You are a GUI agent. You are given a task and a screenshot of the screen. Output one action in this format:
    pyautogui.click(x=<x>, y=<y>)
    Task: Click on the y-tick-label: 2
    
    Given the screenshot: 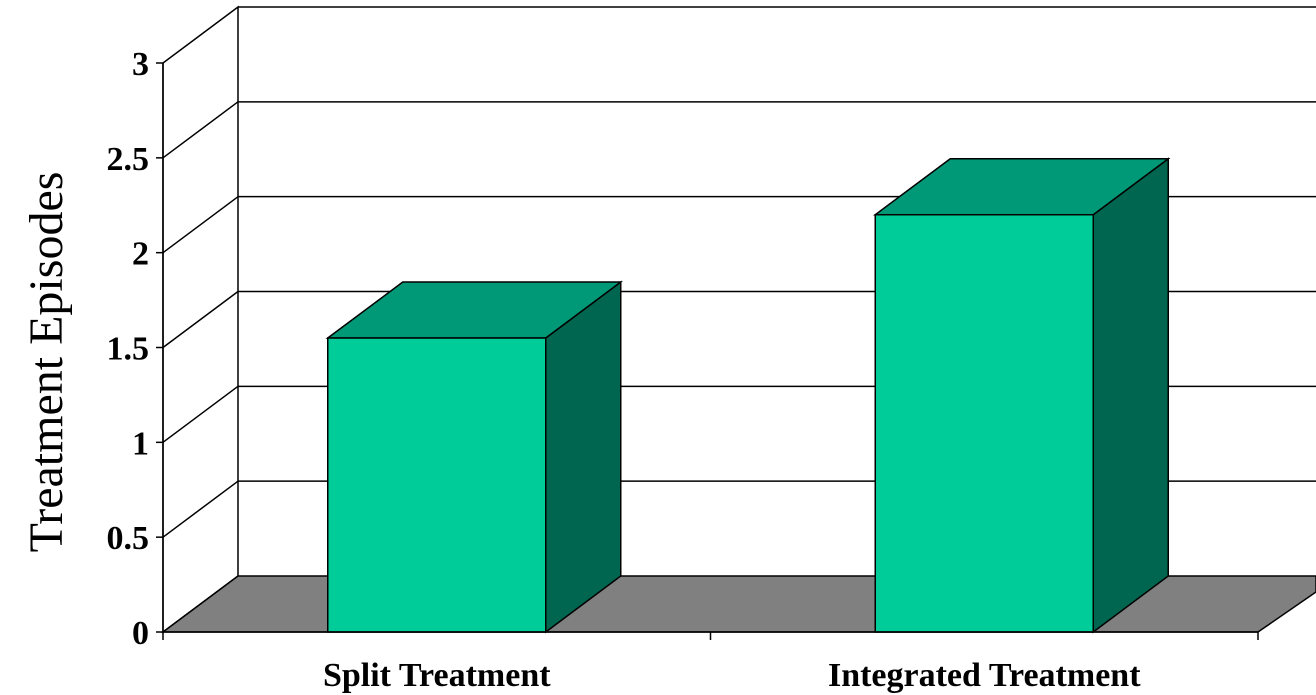 What is the action you would take?
    pyautogui.click(x=140, y=254)
    